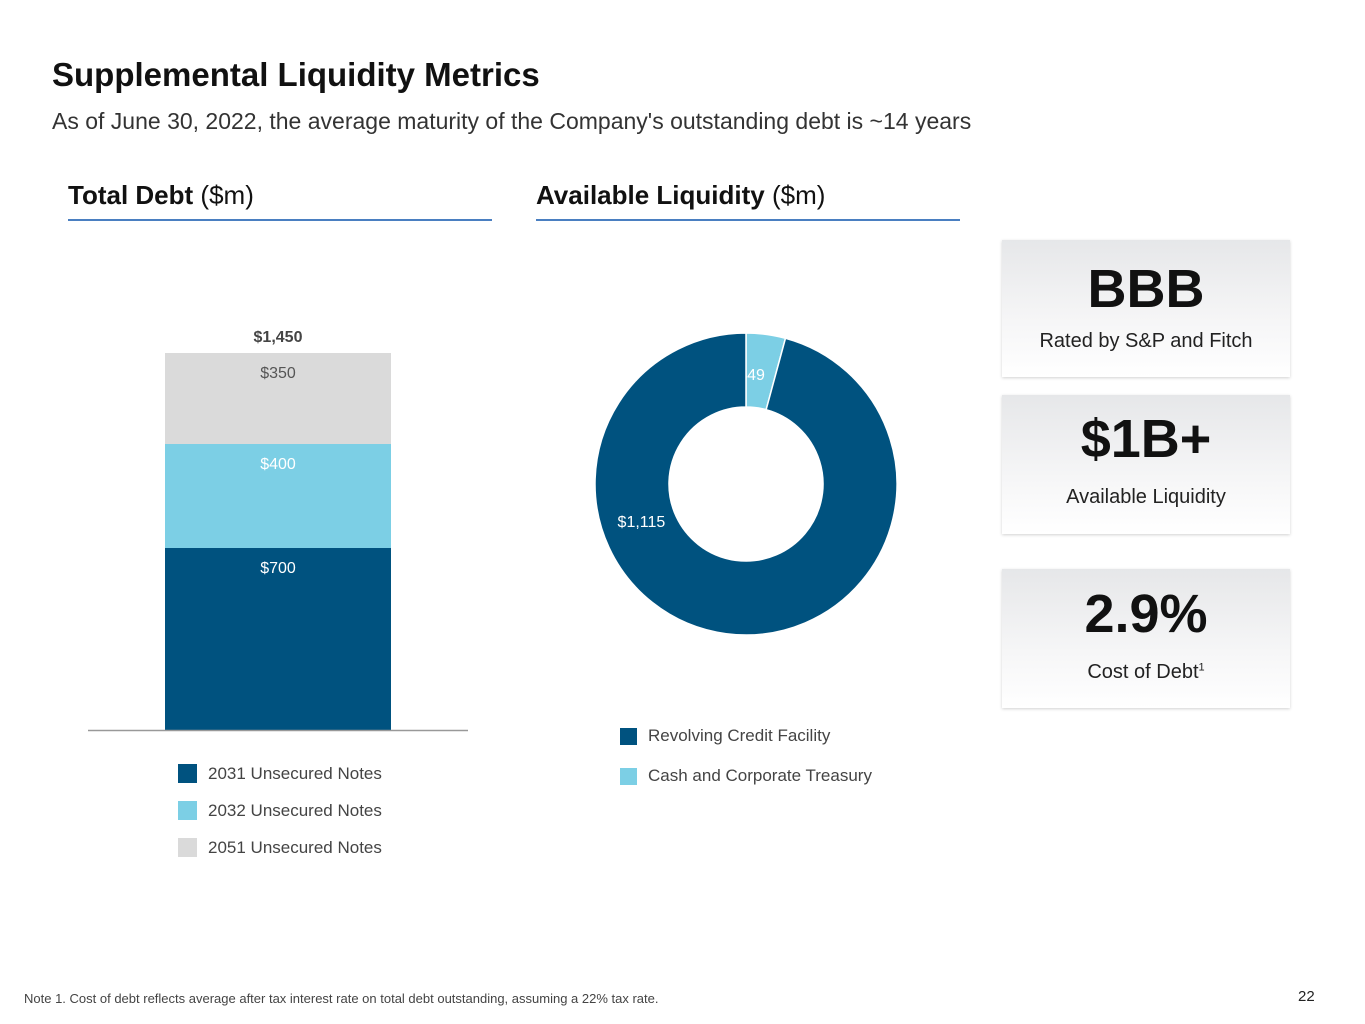 The width and height of the screenshot is (1365, 1024). I want to click on available-liquidity-heading: Available Liquidity ($m), so click(680, 195).